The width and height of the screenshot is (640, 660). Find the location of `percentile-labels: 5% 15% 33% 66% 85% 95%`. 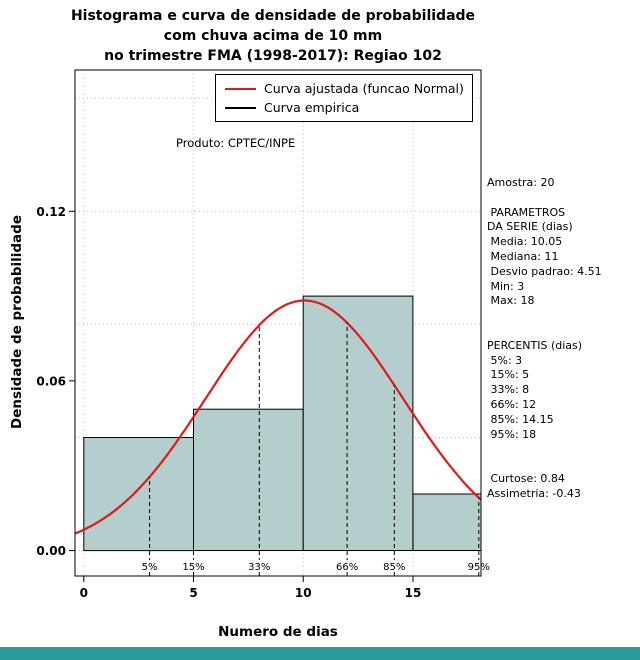

percentile-labels: 5% 15% 33% 66% 85% 95% is located at coordinates (316, 566).